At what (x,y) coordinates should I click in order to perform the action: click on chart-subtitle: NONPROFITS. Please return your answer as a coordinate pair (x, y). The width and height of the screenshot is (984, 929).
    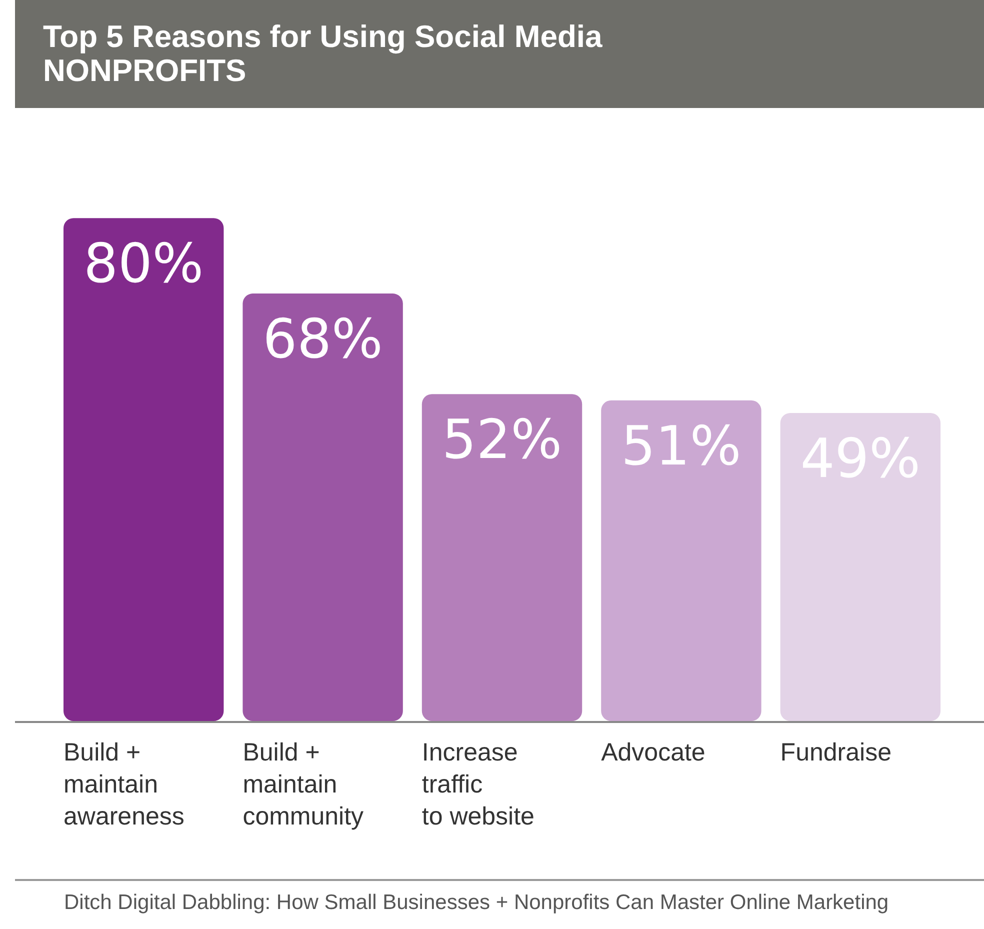
    Looking at the image, I should click on (145, 70).